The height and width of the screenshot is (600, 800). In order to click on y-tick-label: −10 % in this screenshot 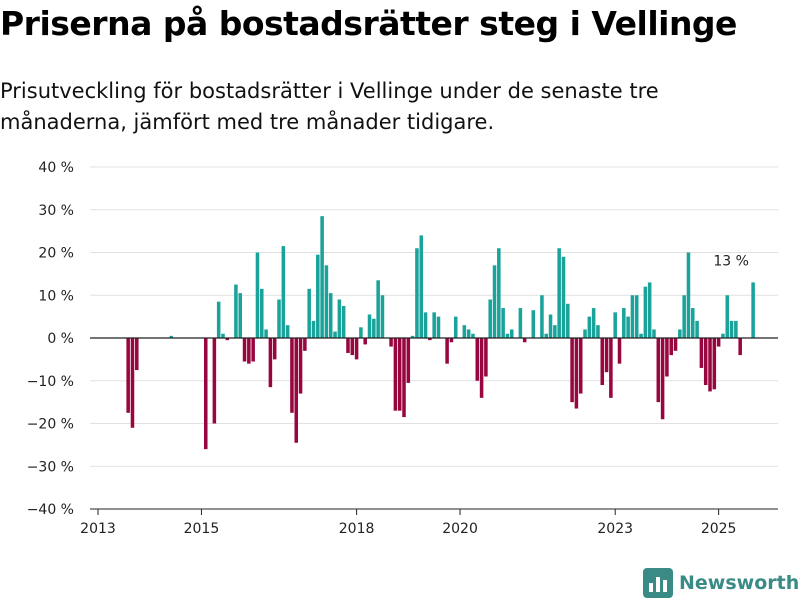, I will do `click(50, 382)`.